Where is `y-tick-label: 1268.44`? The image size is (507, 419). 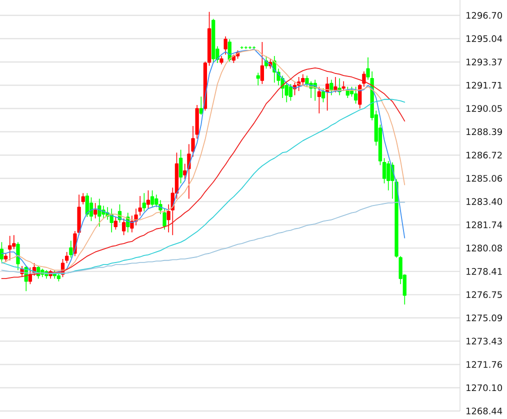 y-tick-label: 1268.44 is located at coordinates (484, 411).